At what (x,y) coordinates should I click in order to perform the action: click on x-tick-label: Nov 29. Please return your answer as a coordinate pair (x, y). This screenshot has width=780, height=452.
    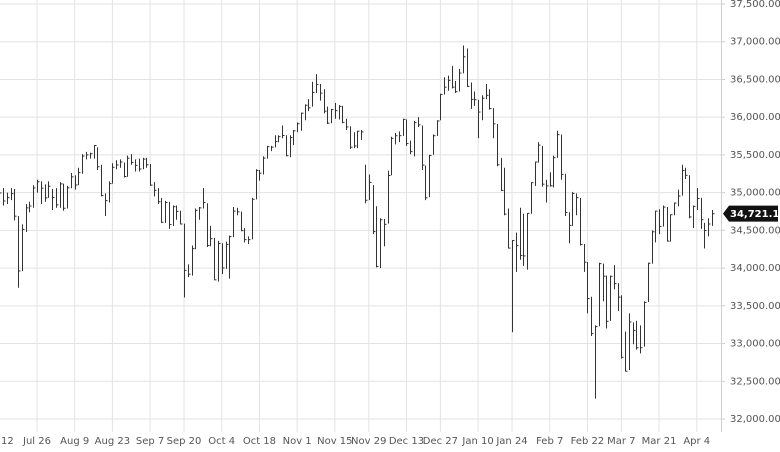
    Looking at the image, I should click on (368, 441).